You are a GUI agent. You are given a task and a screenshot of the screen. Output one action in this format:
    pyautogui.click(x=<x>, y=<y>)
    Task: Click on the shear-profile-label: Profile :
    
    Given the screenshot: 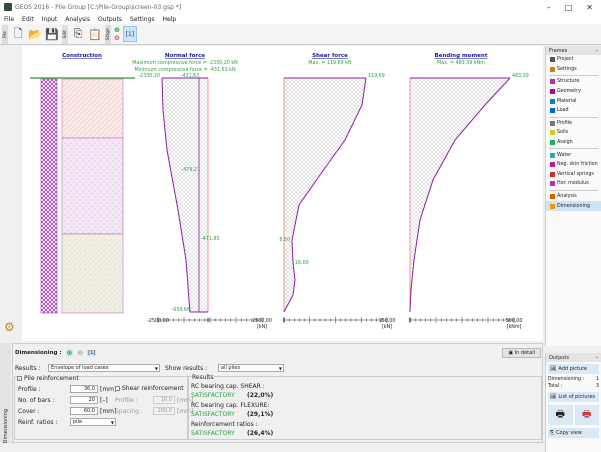 What is the action you would take?
    pyautogui.click(x=126, y=400)
    